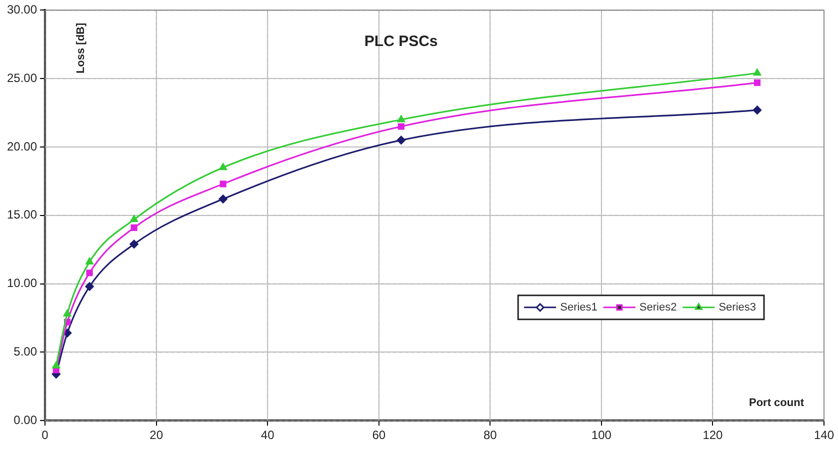 This screenshot has width=838, height=452. What do you see at coordinates (45, 435) in the screenshot?
I see `x-tick-label: 0` at bounding box center [45, 435].